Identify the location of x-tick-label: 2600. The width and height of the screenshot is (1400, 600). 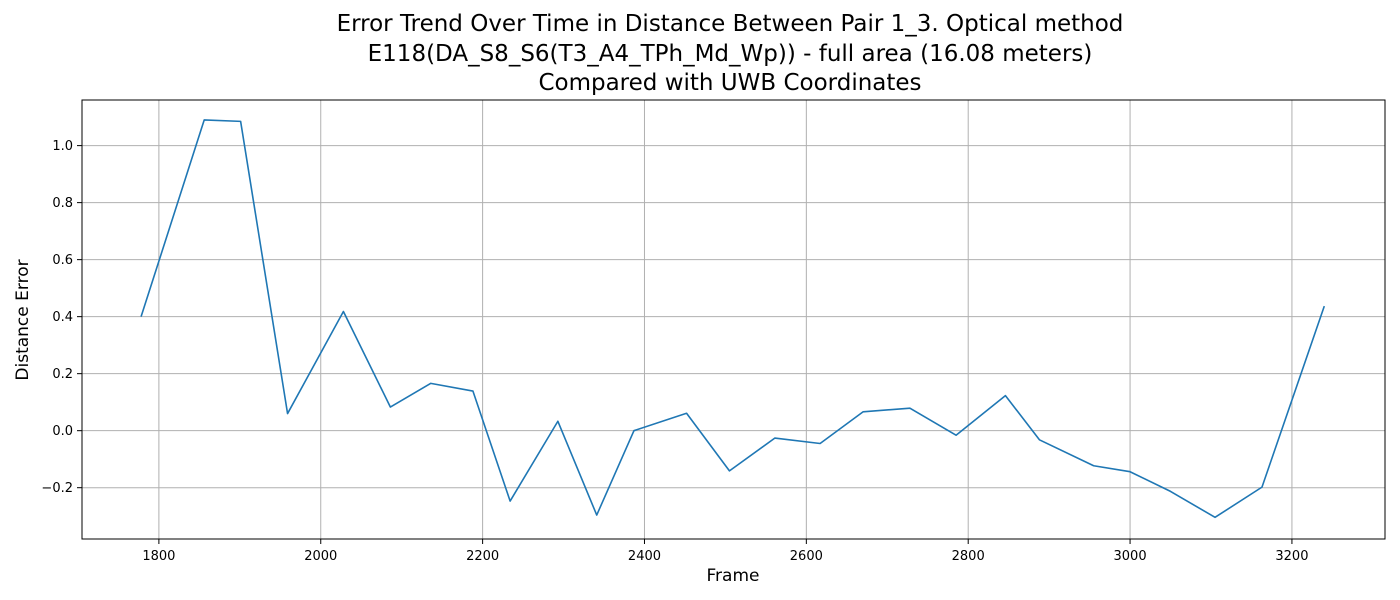
(806, 556).